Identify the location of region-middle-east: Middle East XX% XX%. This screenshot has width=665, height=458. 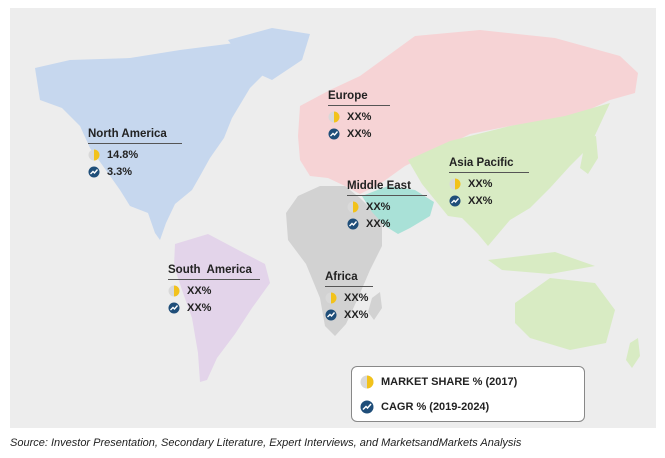
(387, 205).